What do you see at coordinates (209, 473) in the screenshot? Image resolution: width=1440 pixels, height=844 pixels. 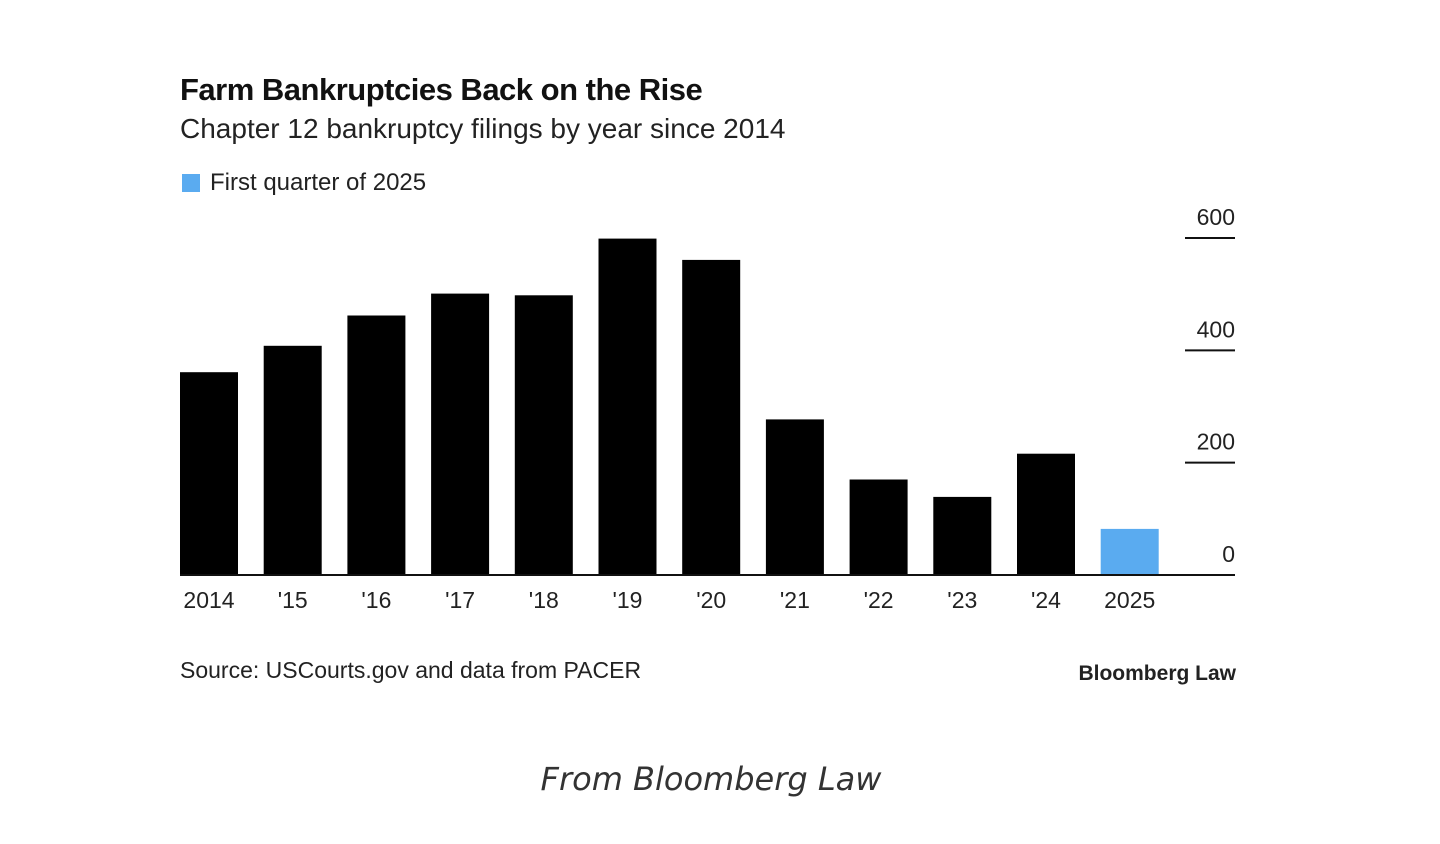 I see `bar-2014` at bounding box center [209, 473].